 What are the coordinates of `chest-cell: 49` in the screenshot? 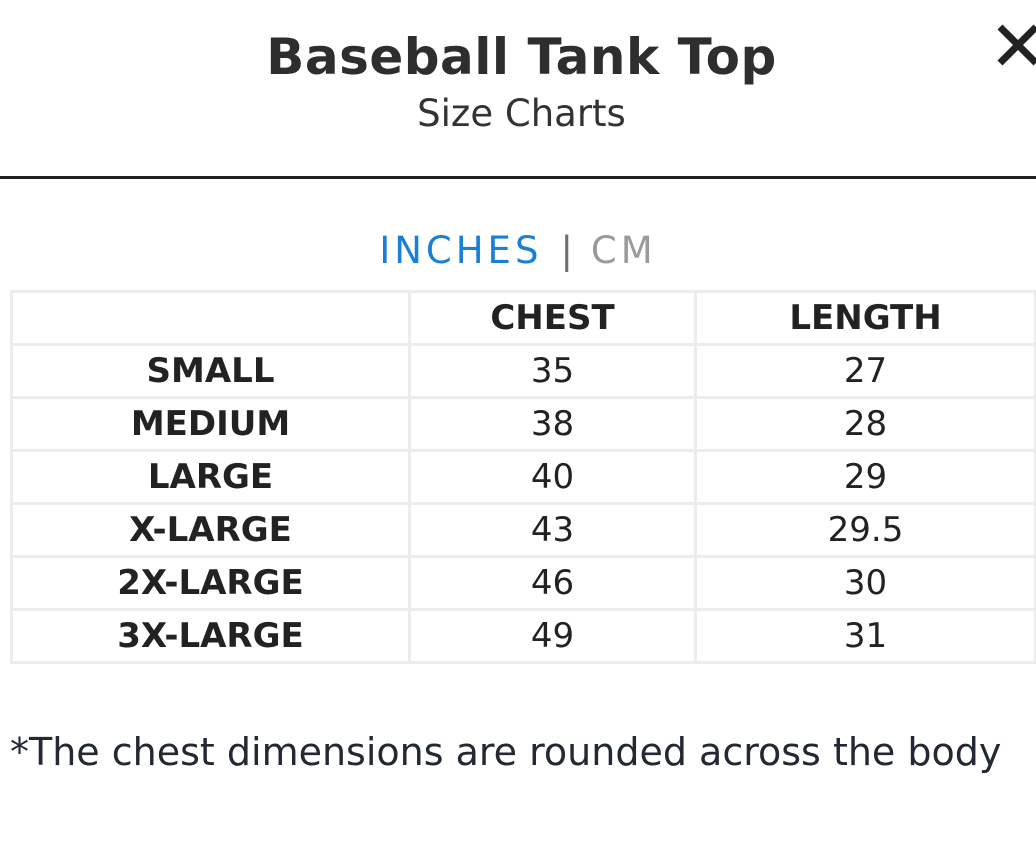 It's located at (552, 636).